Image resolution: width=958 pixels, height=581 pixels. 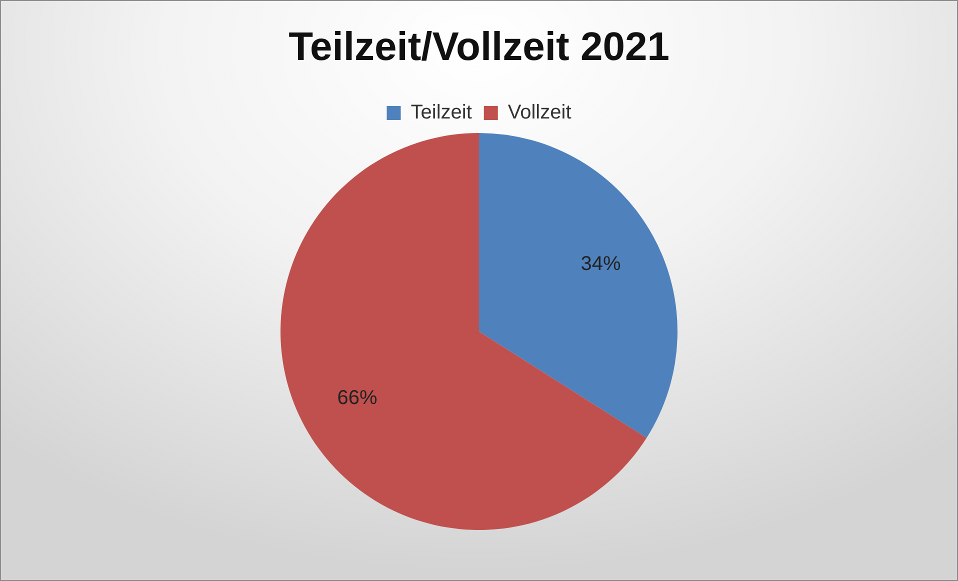 What do you see at coordinates (357, 397) in the screenshot?
I see `data-label: 66%` at bounding box center [357, 397].